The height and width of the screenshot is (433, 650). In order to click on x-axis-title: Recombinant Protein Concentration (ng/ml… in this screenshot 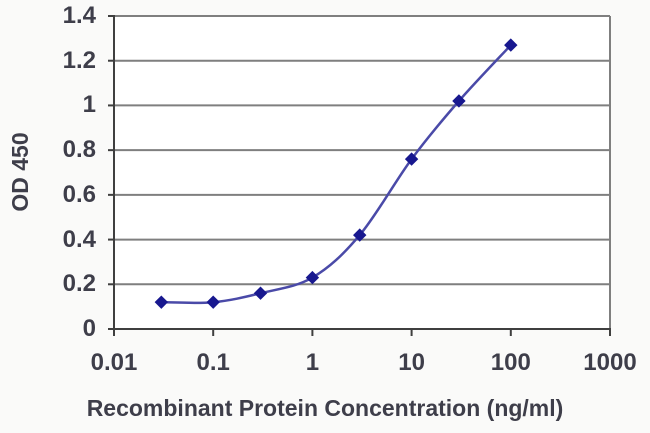, I will do `click(325, 408)`.